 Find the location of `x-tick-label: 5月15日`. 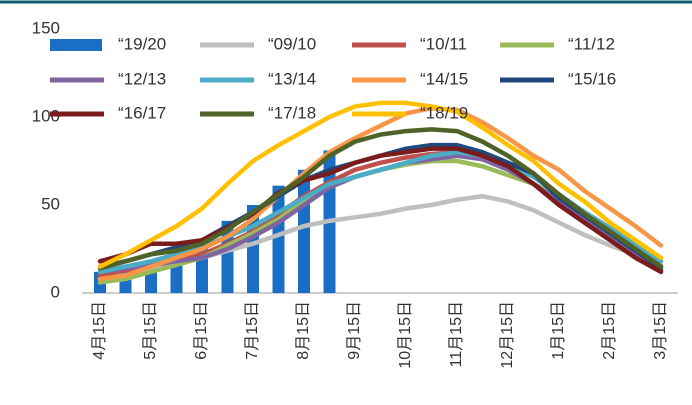

x-tick-label: 5月15日 is located at coordinates (150, 330).